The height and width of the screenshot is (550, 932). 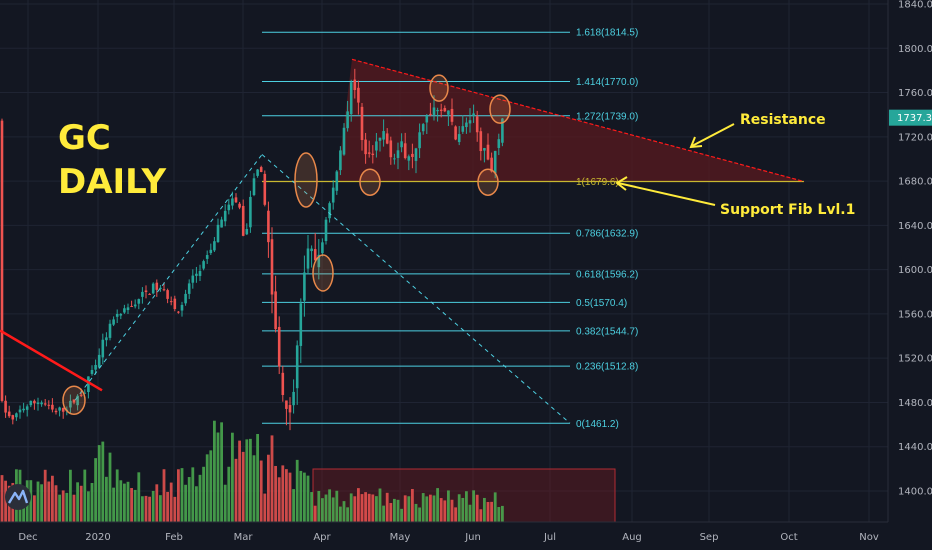 I want to click on resistance-arrow, so click(x=713, y=135).